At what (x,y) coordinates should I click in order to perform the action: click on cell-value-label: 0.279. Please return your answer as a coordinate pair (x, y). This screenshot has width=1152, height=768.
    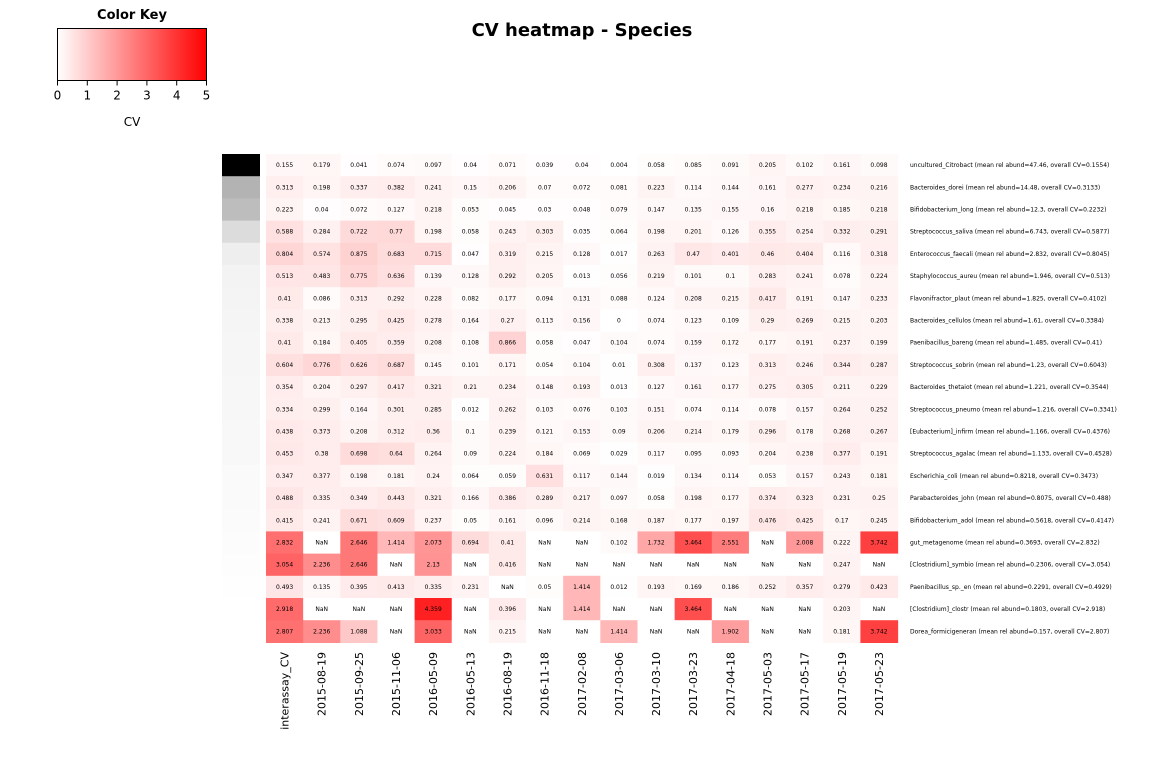
    Looking at the image, I should click on (841, 587).